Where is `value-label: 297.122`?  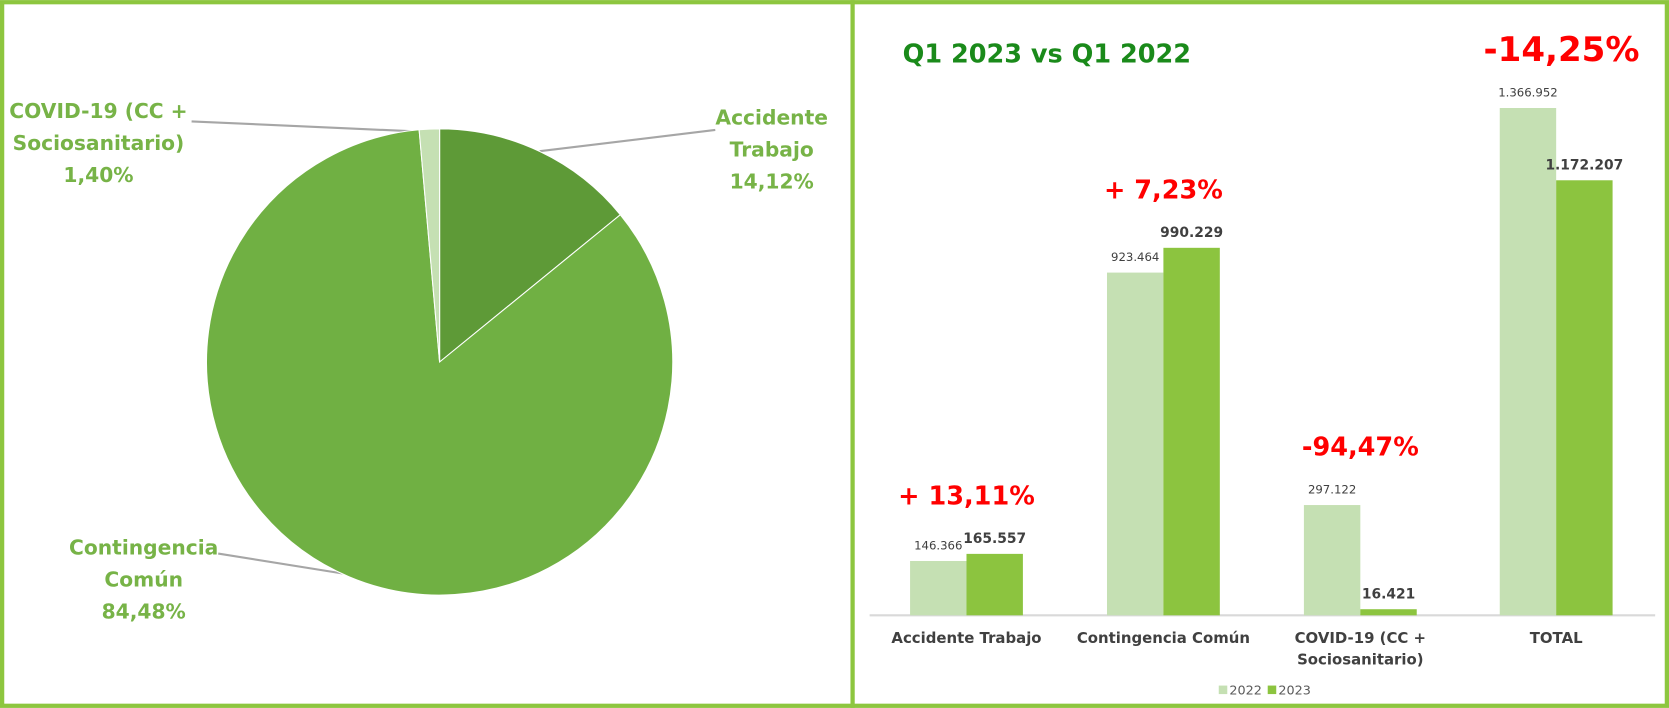 value-label: 297.122 is located at coordinates (1332, 490).